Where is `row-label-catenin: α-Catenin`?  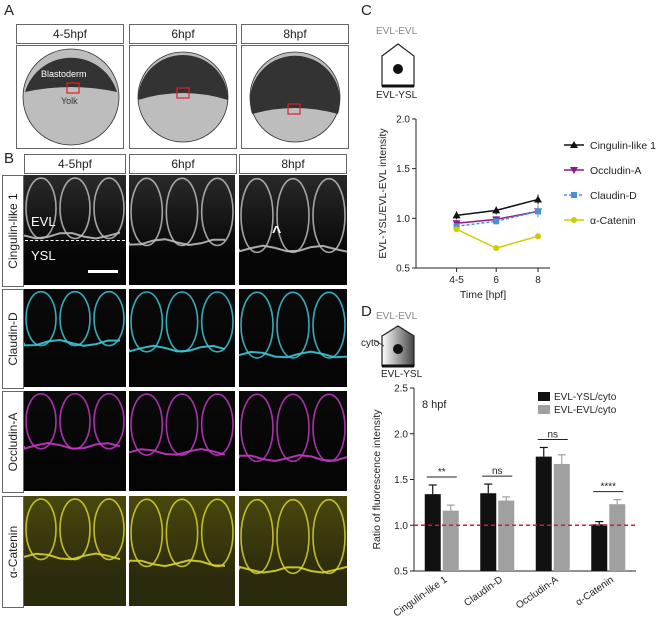
row-label-catenin: α-Catenin is located at coordinates (13, 552).